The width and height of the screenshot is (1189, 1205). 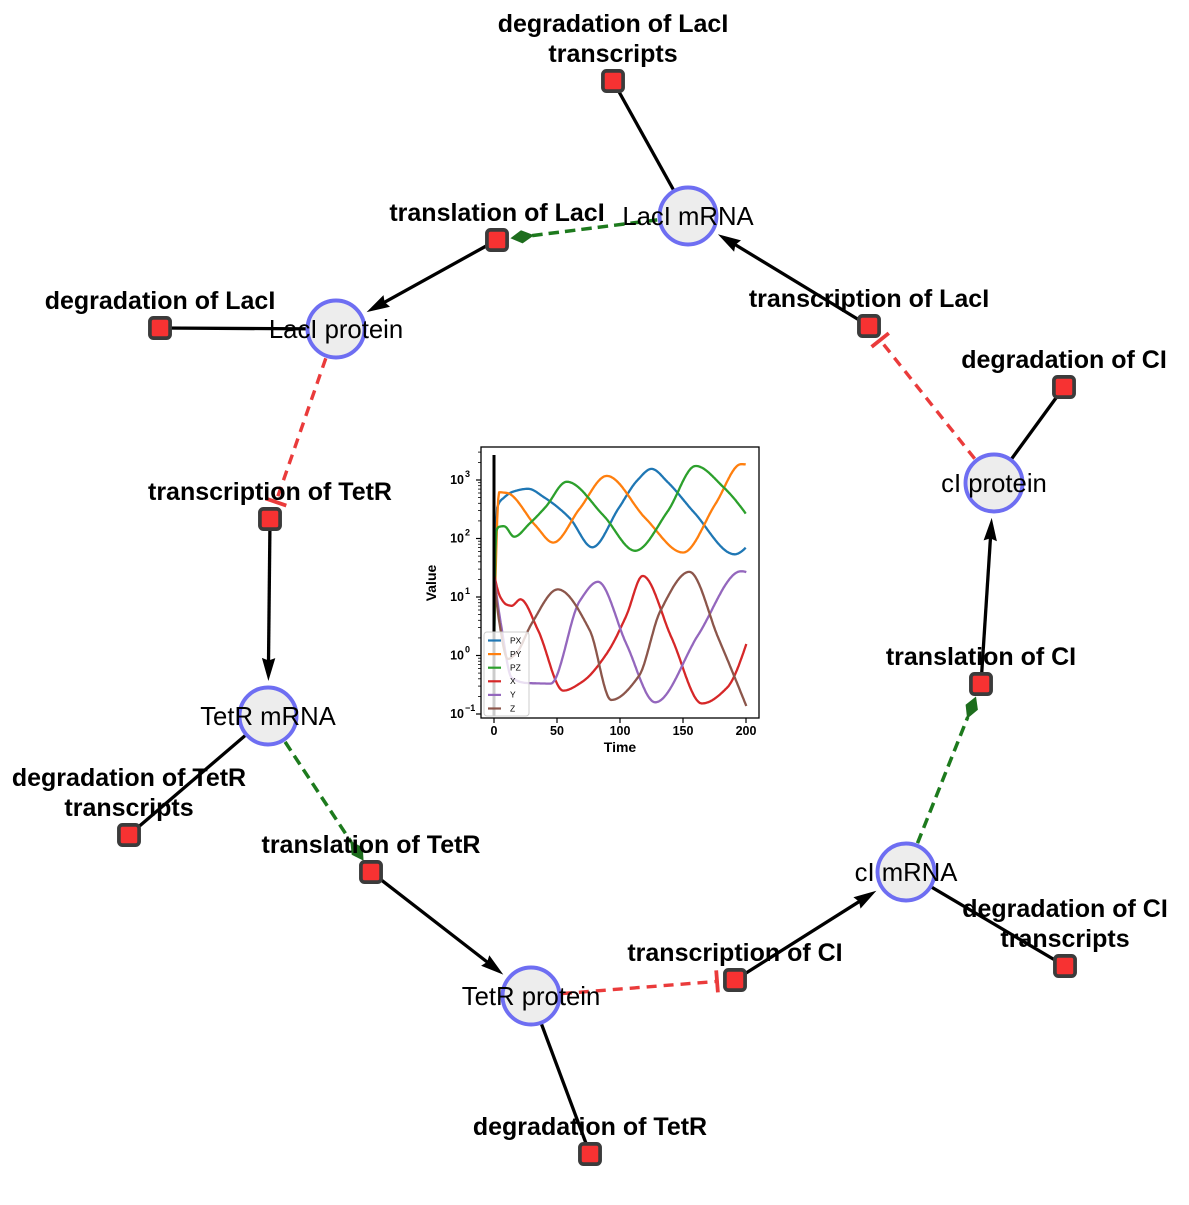 I want to click on svg-text: X, so click(x=513, y=681).